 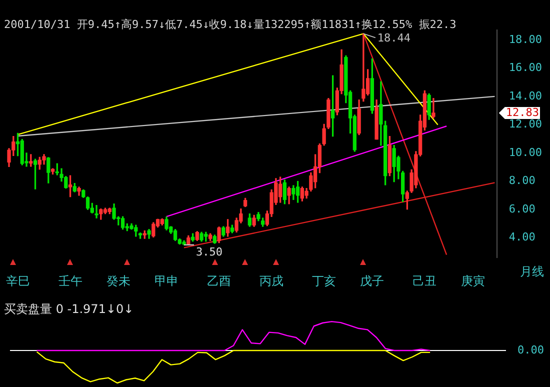 What do you see at coordinates (166, 281) in the screenshot?
I see `x-tick-label: 甲申` at bounding box center [166, 281].